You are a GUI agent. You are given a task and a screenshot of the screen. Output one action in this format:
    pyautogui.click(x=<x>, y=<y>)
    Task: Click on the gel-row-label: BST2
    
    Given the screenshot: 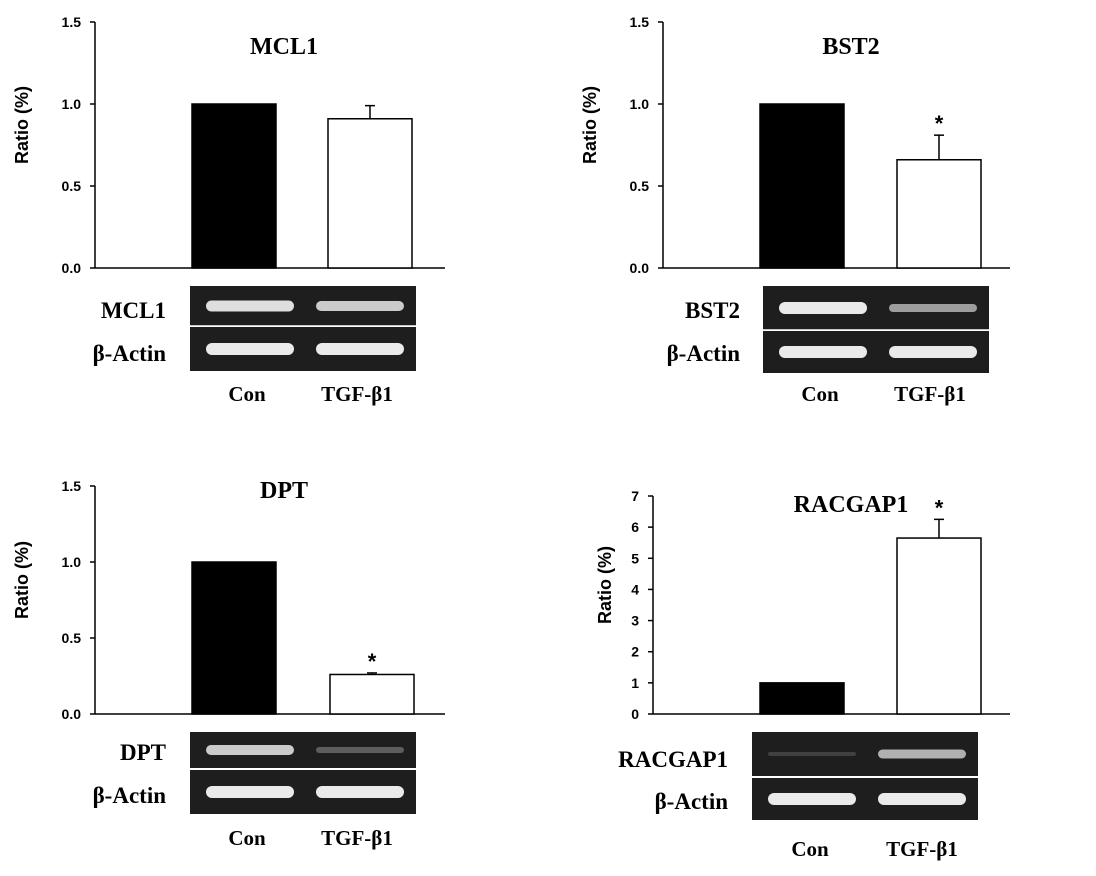 What is the action you would take?
    pyautogui.click(x=712, y=310)
    